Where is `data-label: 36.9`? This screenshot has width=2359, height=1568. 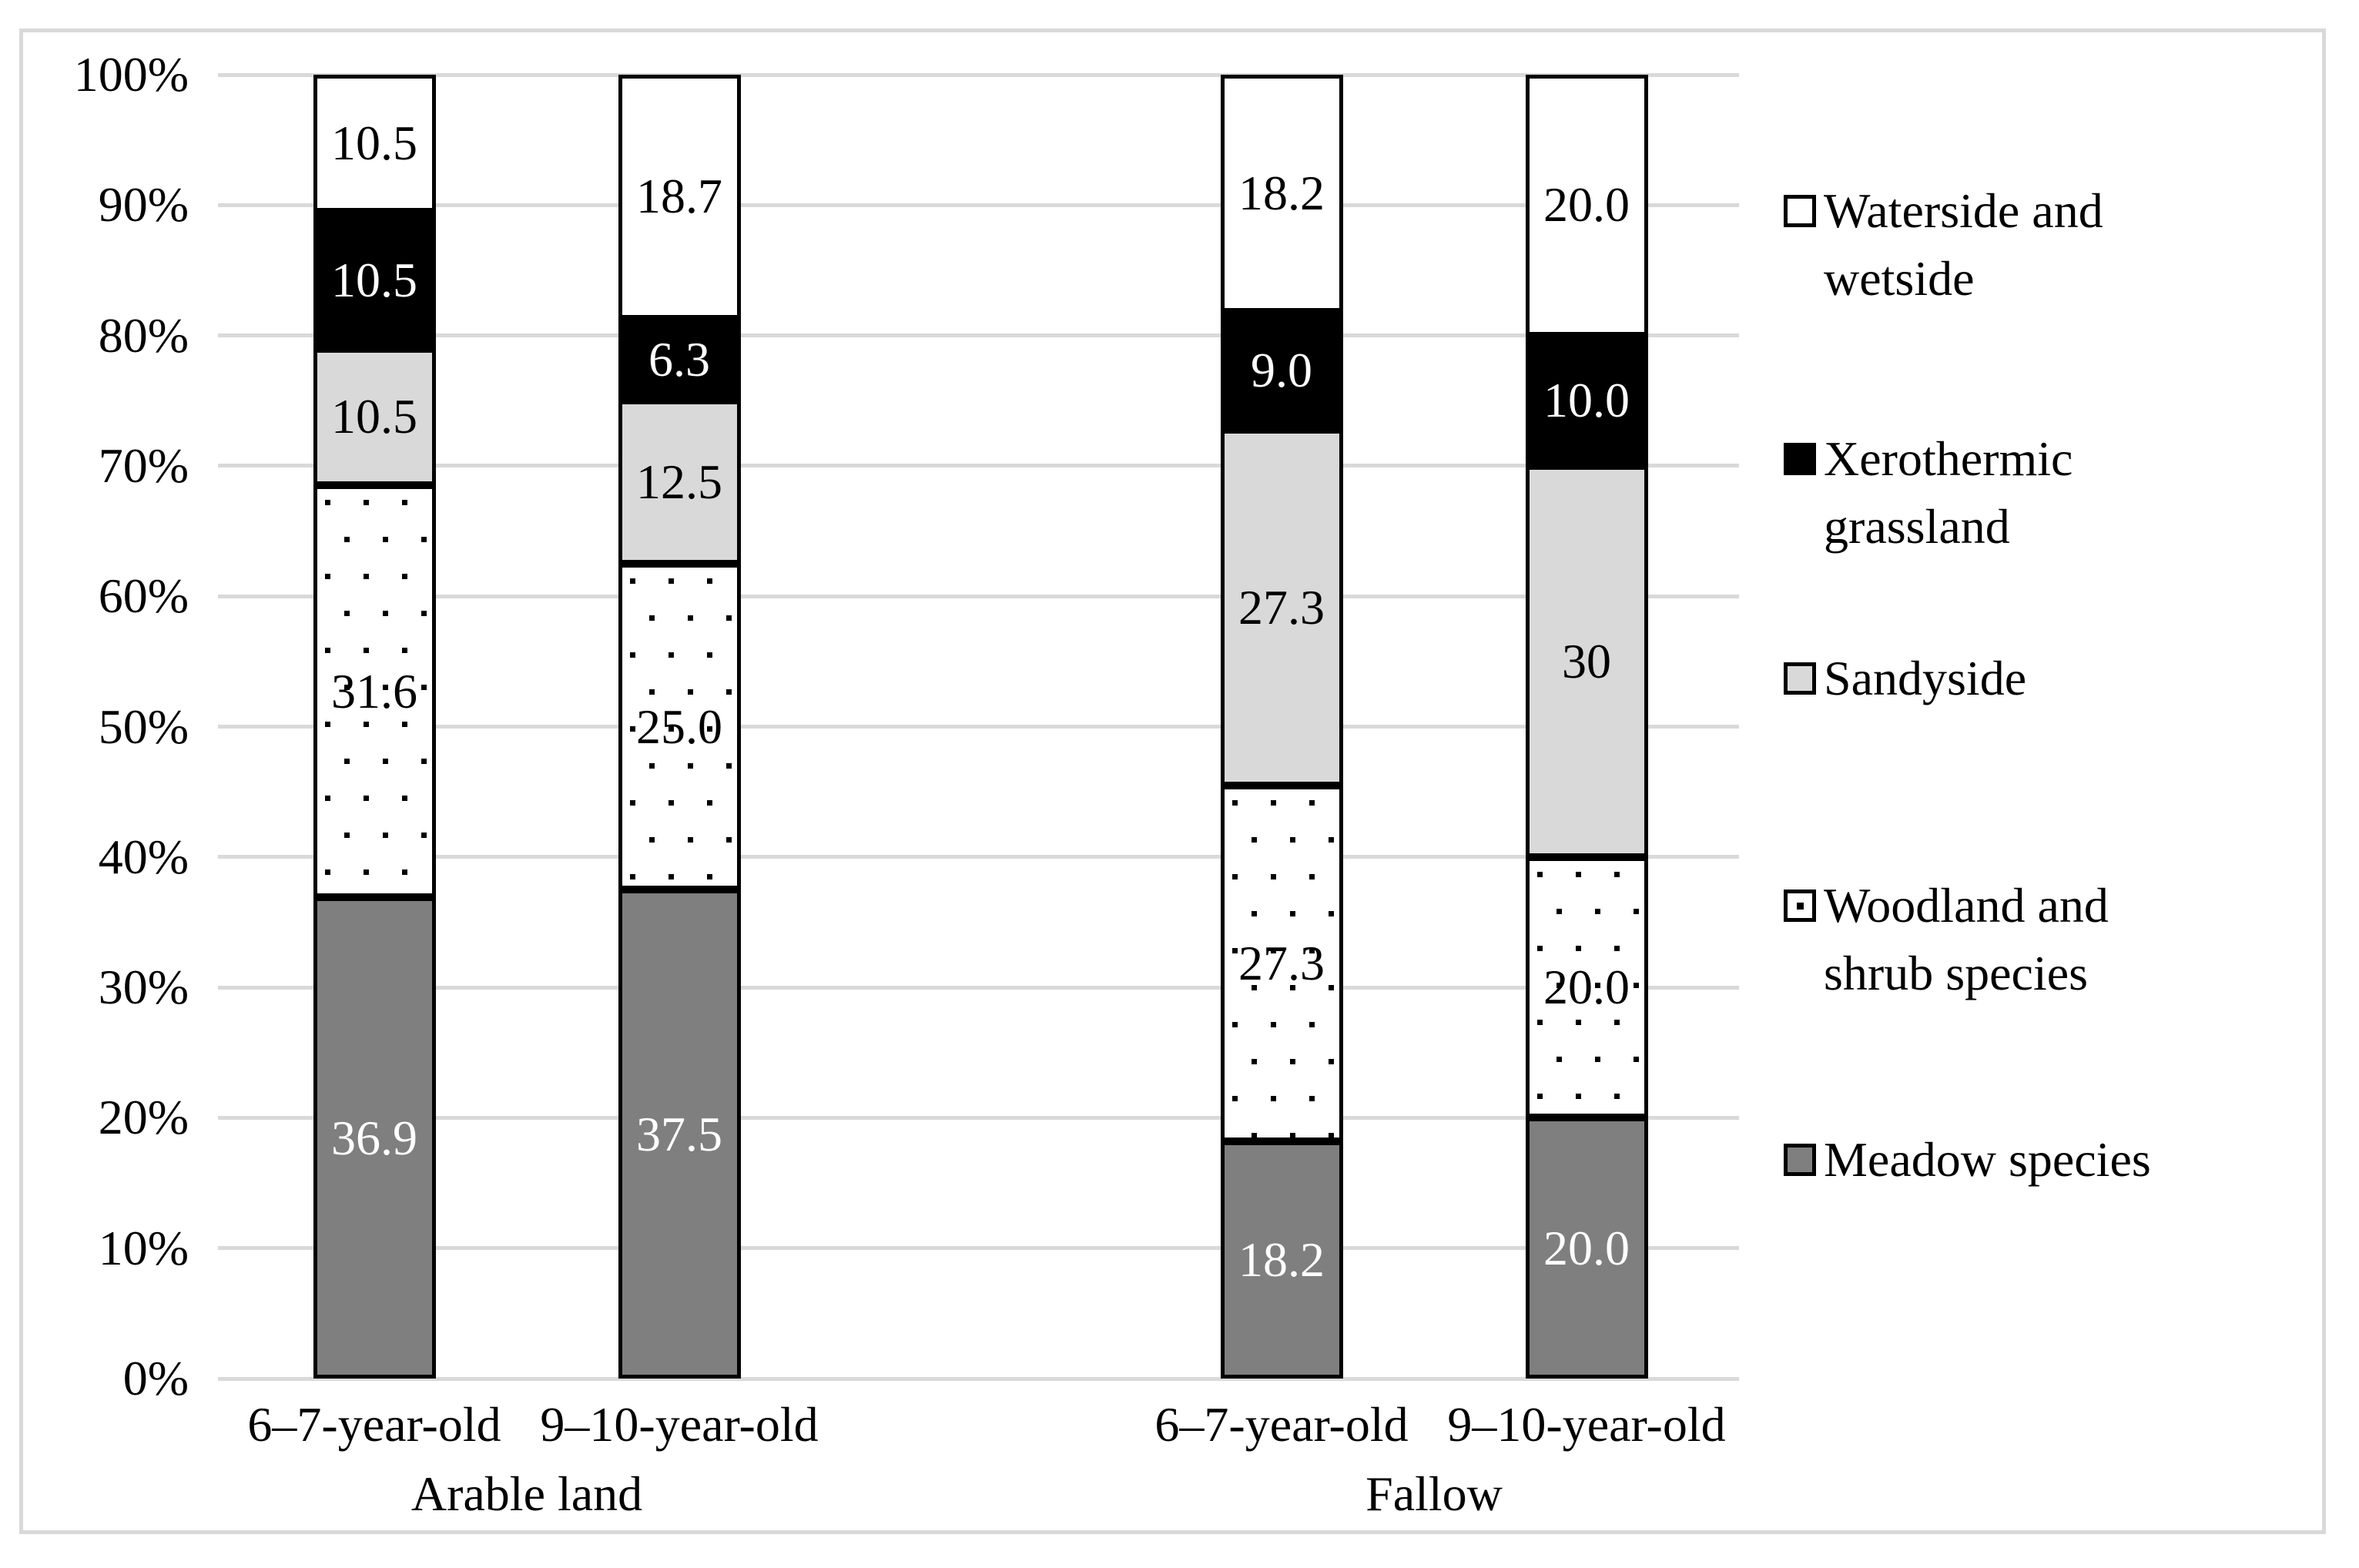 data-label: 36.9 is located at coordinates (374, 1138).